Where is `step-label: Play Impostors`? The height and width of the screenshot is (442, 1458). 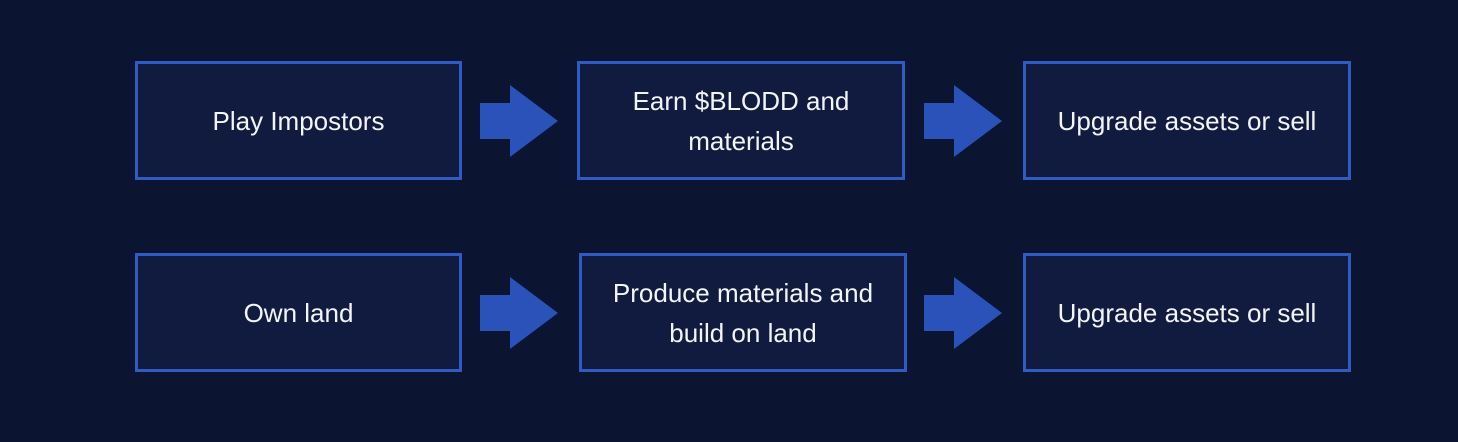 step-label: Play Impostors is located at coordinates (298, 120).